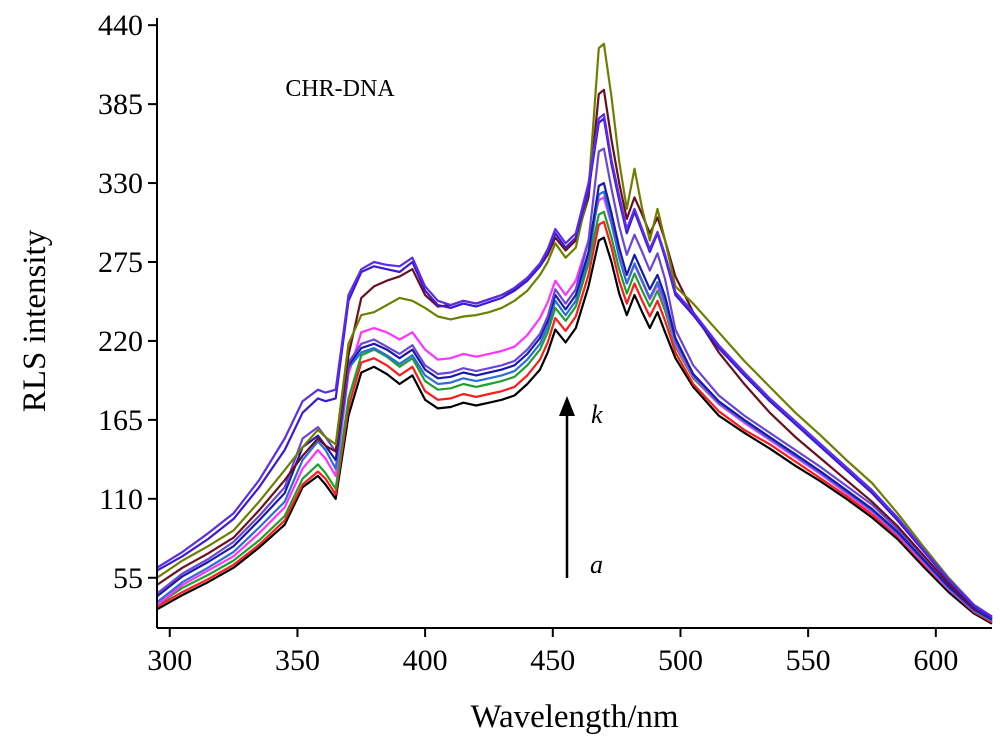 This screenshot has width=1000, height=741. I want to click on x-ticks: 300 350 400 450 500 550 600, so click(552, 652).